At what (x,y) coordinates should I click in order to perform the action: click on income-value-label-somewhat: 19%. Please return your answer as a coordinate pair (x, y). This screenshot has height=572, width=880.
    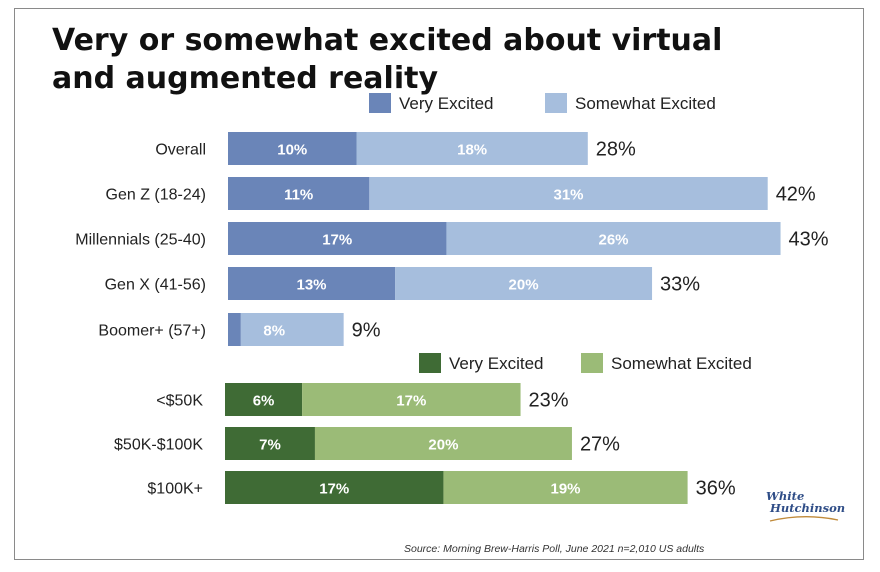
    Looking at the image, I should click on (566, 489).